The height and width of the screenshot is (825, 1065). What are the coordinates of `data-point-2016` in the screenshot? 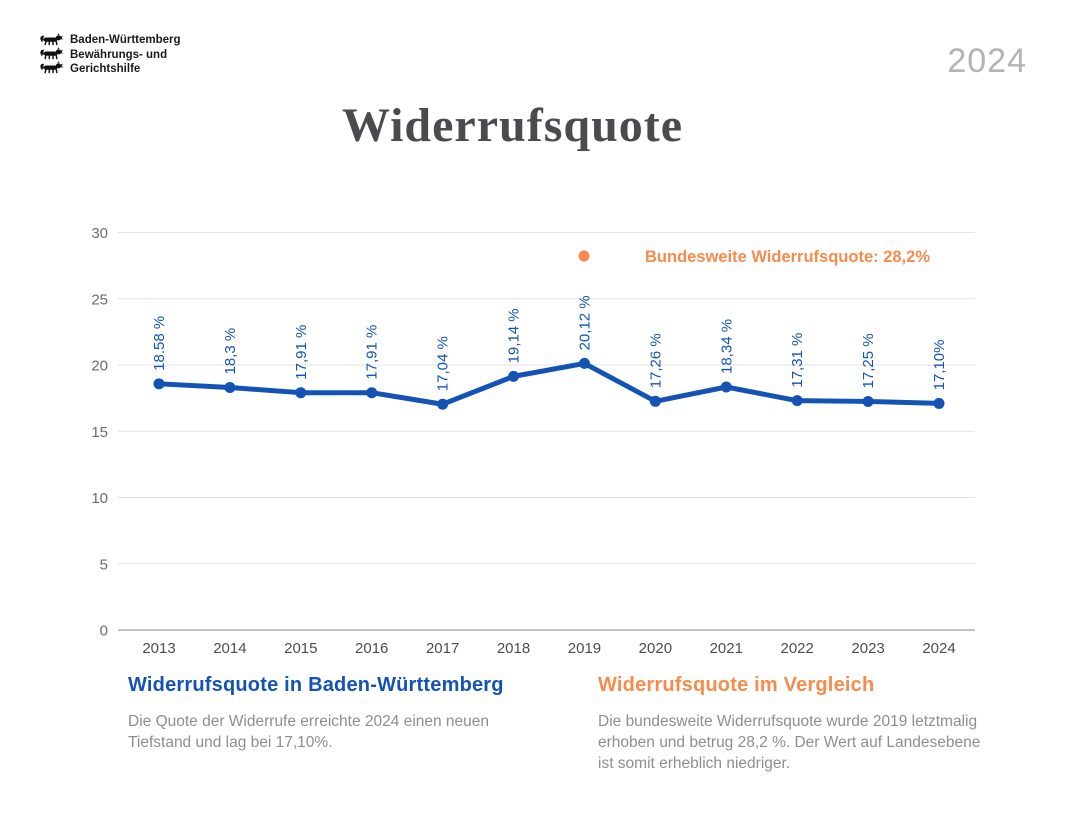 It's located at (372, 393).